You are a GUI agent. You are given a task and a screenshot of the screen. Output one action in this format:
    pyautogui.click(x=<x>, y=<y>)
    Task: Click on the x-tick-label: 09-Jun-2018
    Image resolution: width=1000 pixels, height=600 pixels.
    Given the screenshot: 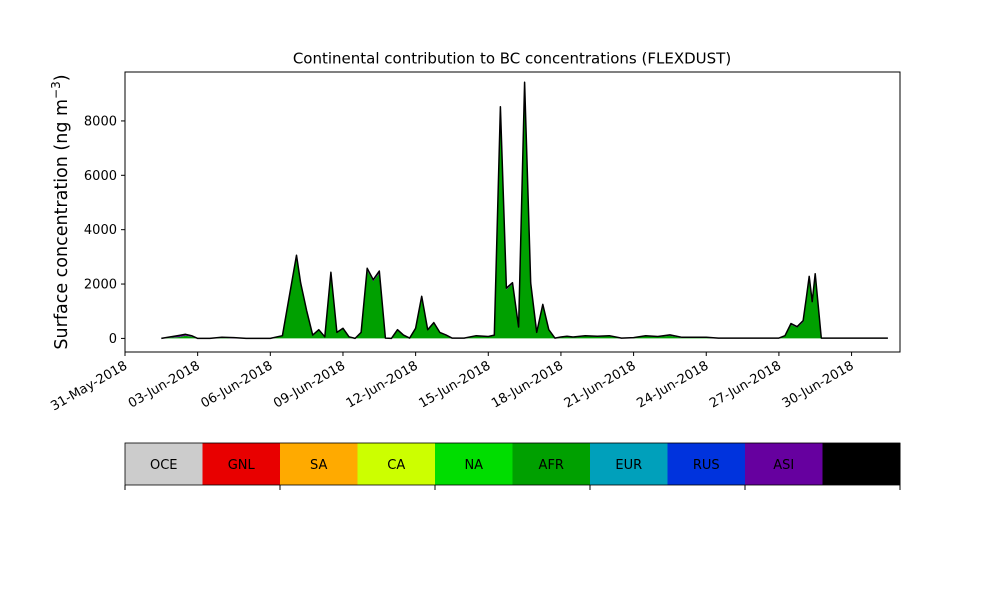 What is the action you would take?
    pyautogui.click(x=309, y=384)
    